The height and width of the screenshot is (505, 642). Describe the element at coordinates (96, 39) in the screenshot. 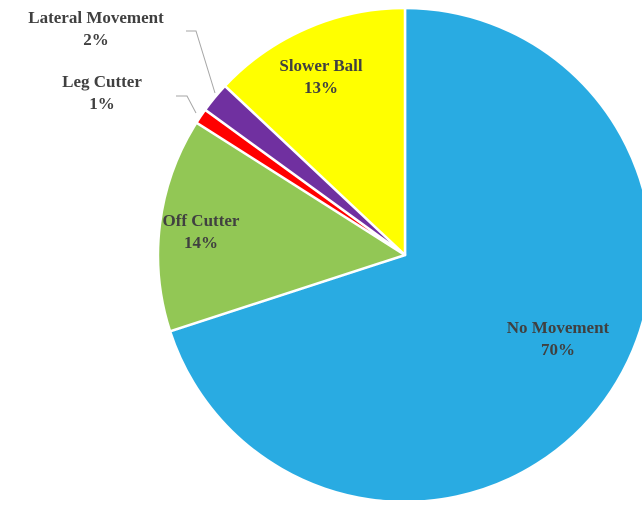

I see `slice-label-value: 2%` at that location.